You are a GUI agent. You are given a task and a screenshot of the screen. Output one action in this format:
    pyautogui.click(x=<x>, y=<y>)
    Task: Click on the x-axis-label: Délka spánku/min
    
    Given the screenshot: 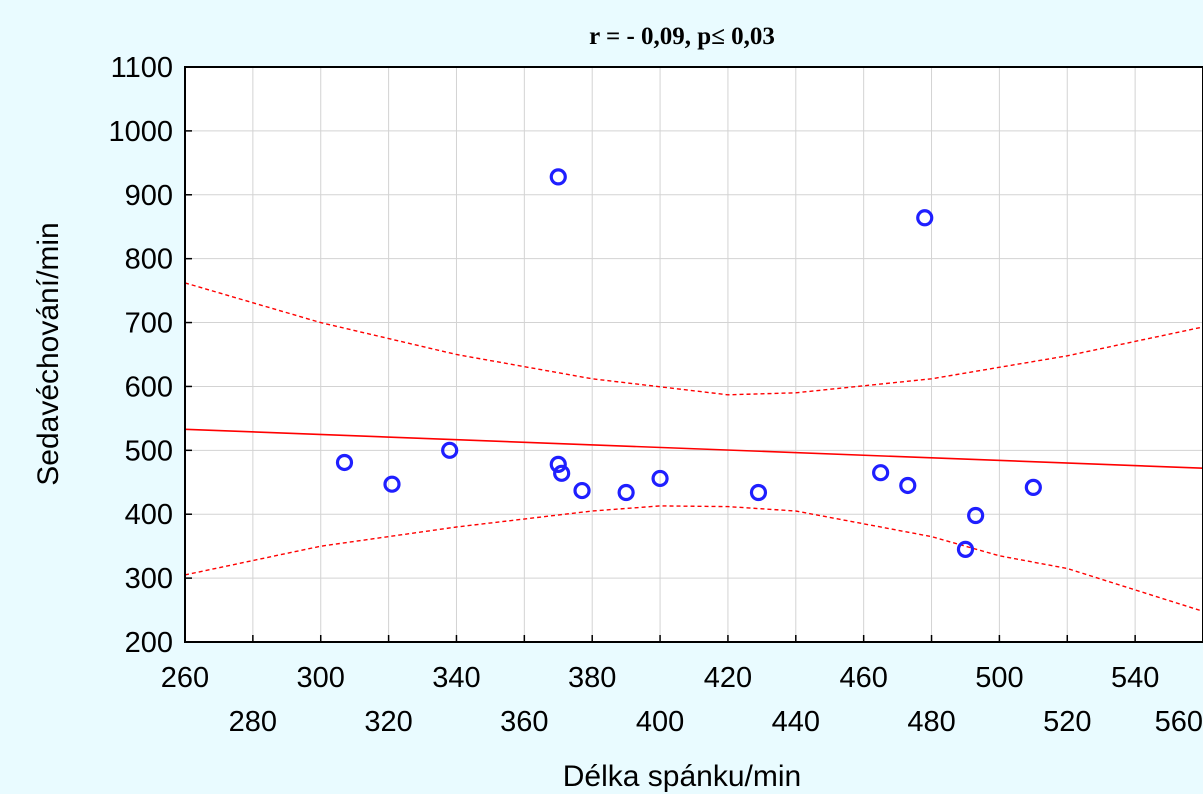 What is the action you would take?
    pyautogui.click(x=682, y=776)
    